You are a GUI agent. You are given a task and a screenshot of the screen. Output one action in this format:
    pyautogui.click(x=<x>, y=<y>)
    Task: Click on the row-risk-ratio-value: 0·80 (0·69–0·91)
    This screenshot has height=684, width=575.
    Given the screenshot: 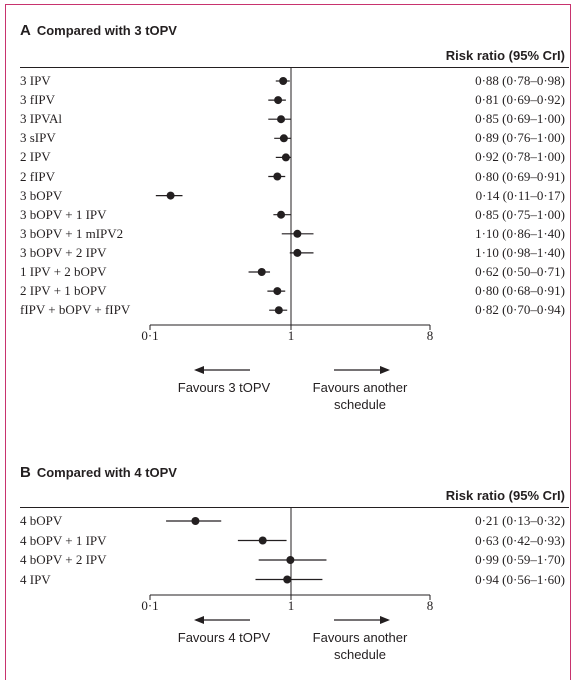 What is the action you would take?
    pyautogui.click(x=520, y=176)
    